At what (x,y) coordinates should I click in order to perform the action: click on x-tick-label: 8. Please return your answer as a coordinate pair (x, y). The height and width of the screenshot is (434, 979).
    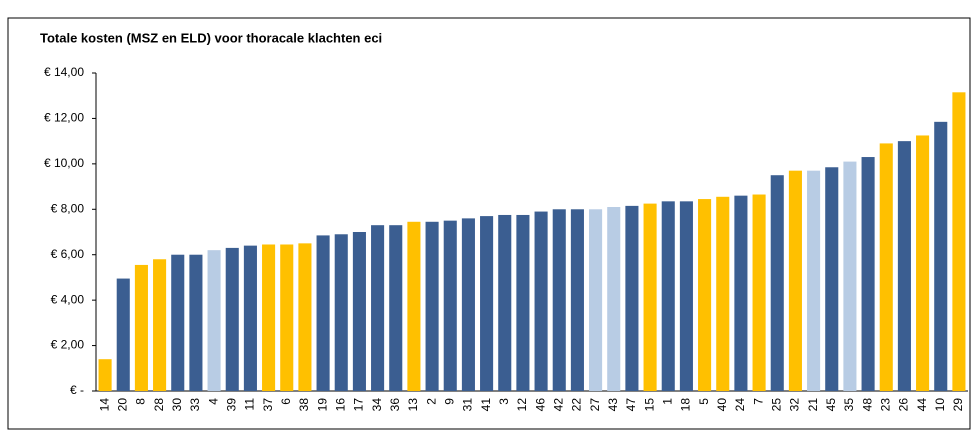
    Looking at the image, I should click on (141, 401).